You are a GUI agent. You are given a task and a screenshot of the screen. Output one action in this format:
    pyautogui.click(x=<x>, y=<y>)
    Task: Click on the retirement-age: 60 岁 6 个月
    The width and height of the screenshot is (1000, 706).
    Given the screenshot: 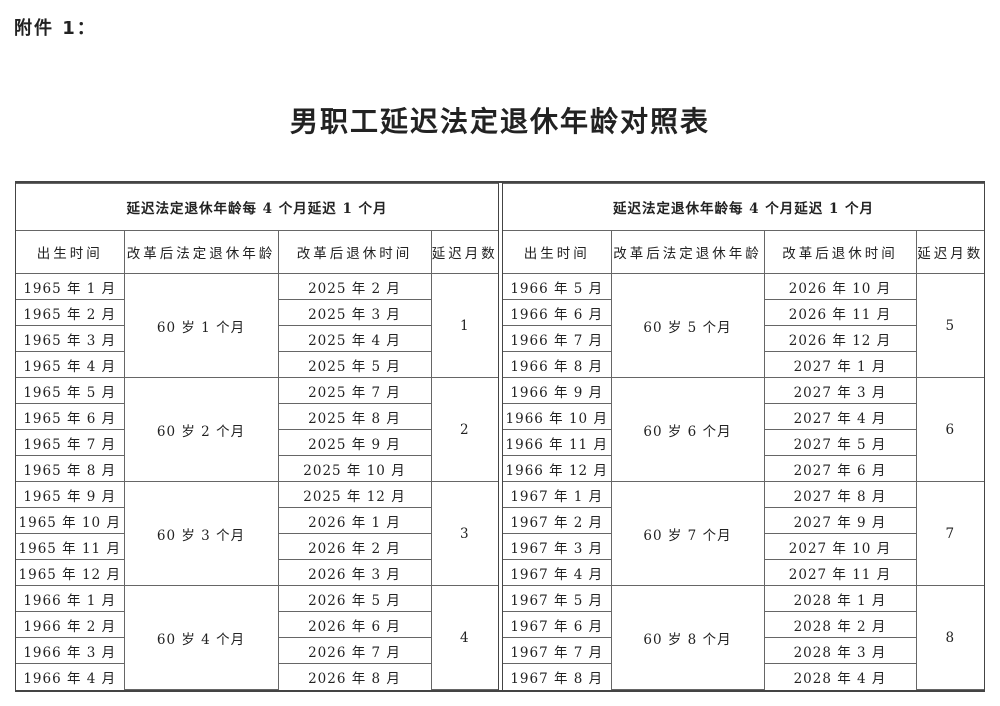 What is the action you would take?
    pyautogui.click(x=687, y=430)
    